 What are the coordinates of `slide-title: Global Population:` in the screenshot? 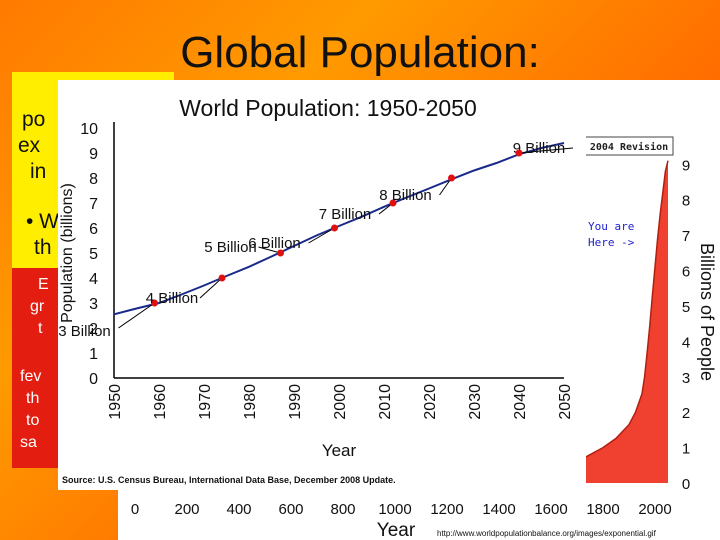 It's located at (360, 52).